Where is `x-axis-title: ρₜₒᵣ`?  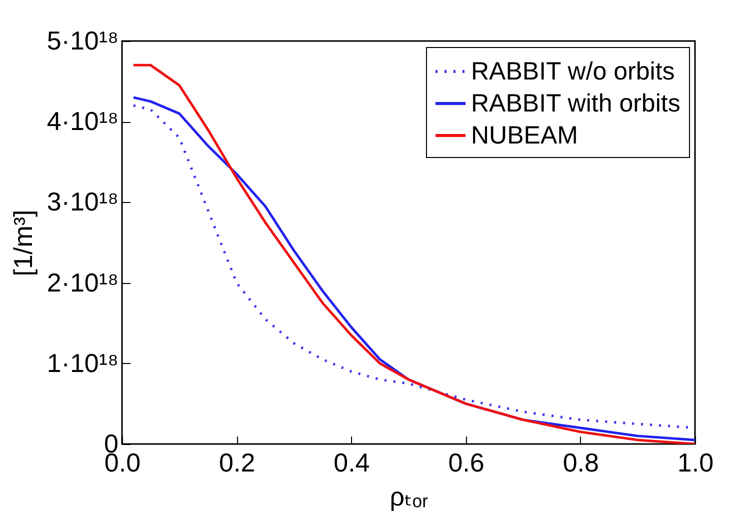 x-axis-title: ρₜₒᵣ is located at coordinates (409, 497).